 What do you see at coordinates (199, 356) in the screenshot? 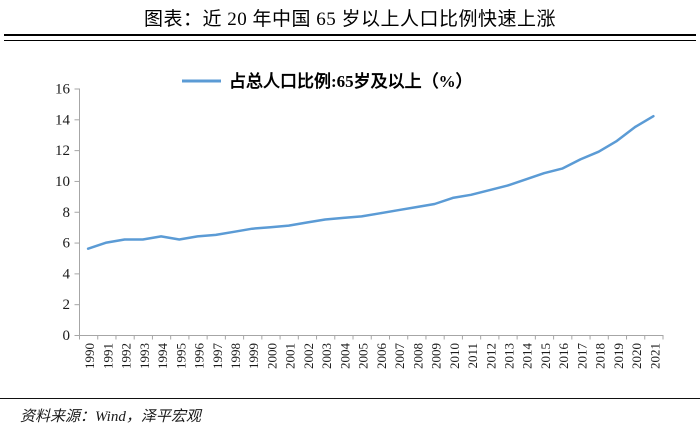
I see `x-axis-label: 1996` at bounding box center [199, 356].